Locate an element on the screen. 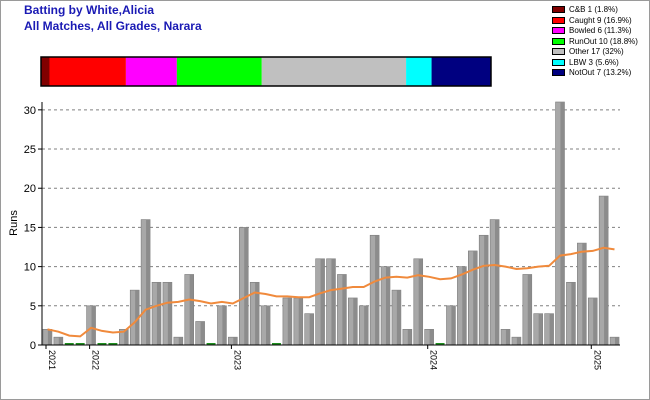  x-tick-label: 2025 is located at coordinates (597, 360).